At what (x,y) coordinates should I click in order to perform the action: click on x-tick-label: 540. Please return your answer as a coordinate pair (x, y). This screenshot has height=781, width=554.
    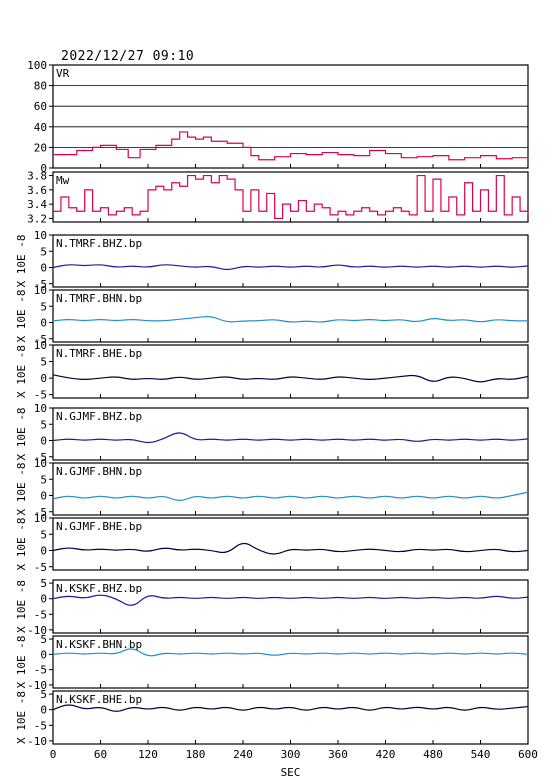
    Looking at the image, I should click on (481, 754).